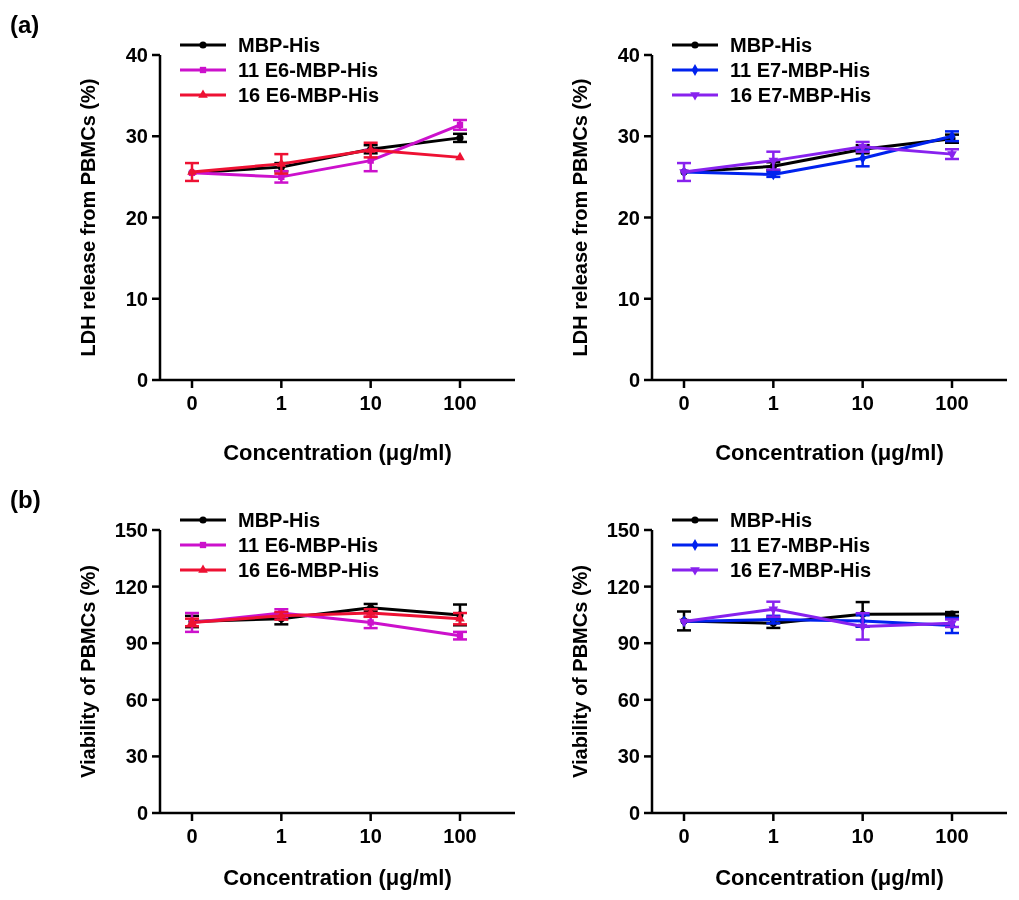 This screenshot has height=900, width=1019. What do you see at coordinates (25, 499) in the screenshot?
I see `text: (b)` at bounding box center [25, 499].